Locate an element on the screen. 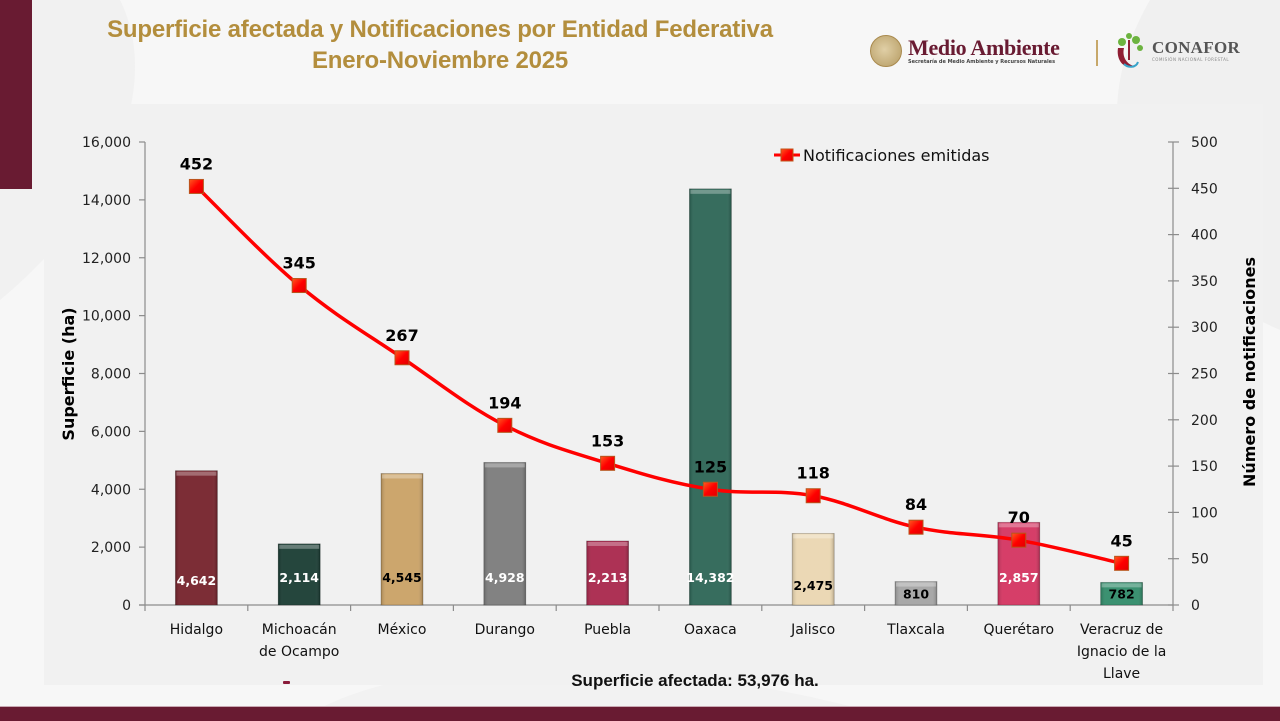 The image size is (1280, 721). category-label-line: Oaxaca is located at coordinates (710, 630).